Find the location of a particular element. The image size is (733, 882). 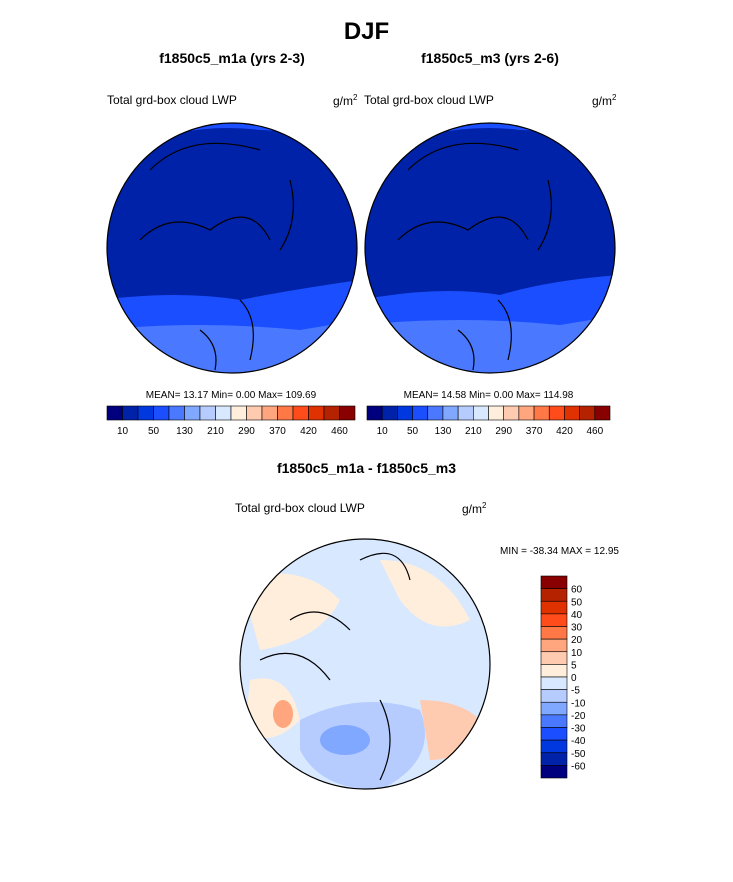

diff-stats: MIN = -38.34 MAX = 12.95 is located at coordinates (559, 551).